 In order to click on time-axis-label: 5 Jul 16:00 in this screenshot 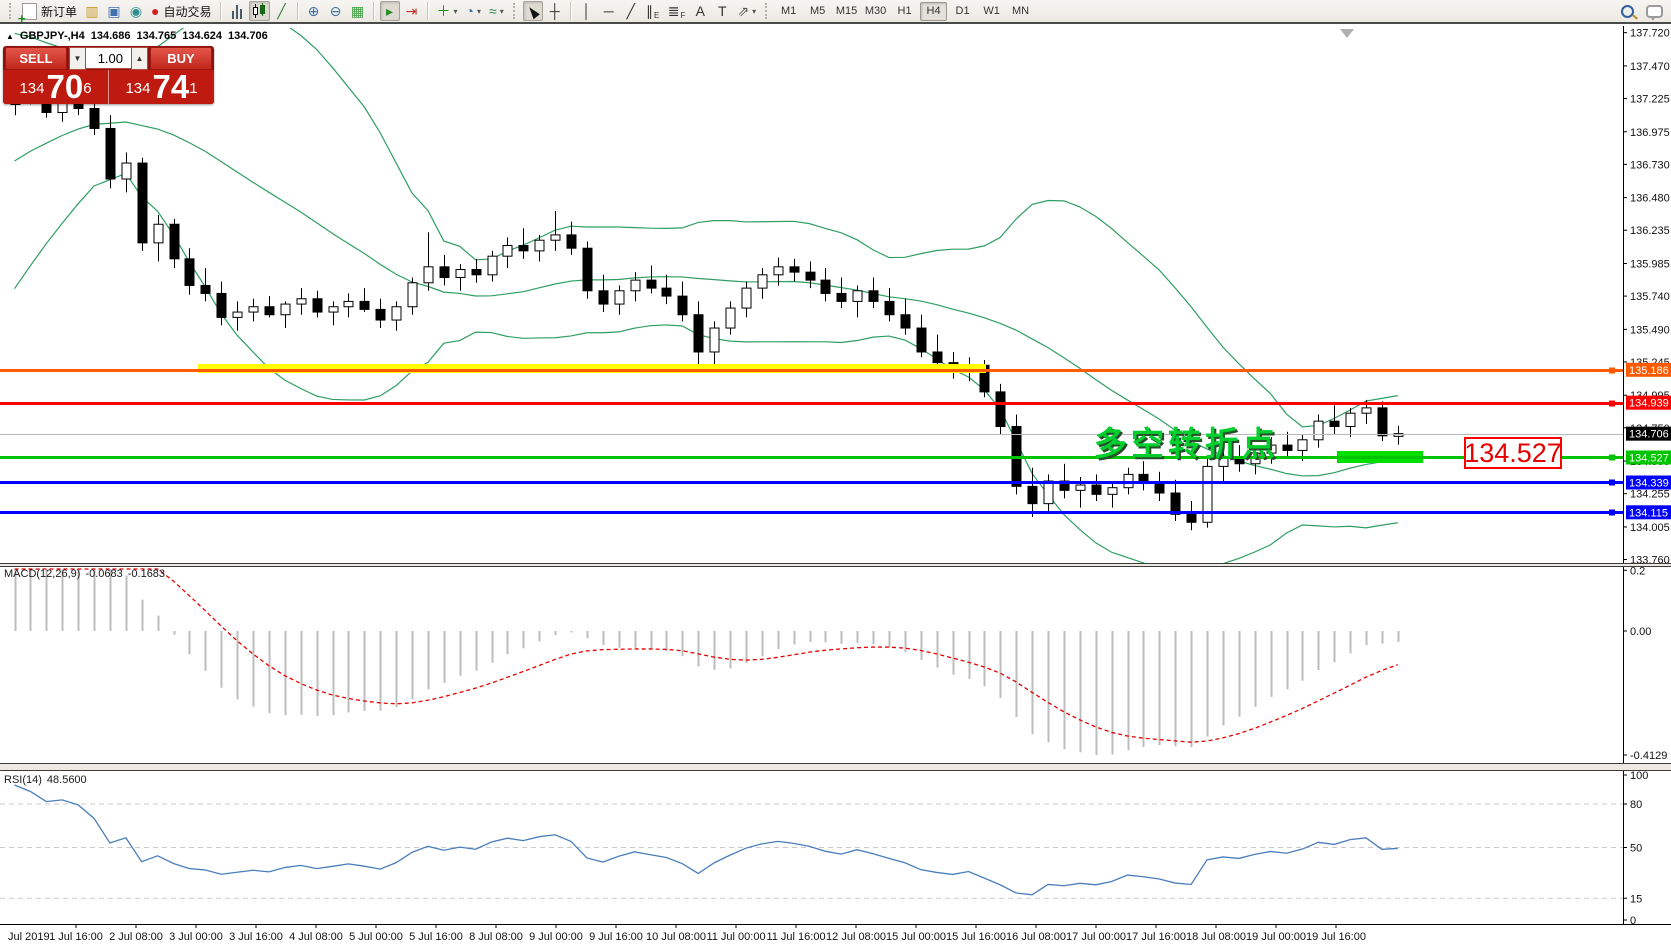, I will do `click(436, 937)`.